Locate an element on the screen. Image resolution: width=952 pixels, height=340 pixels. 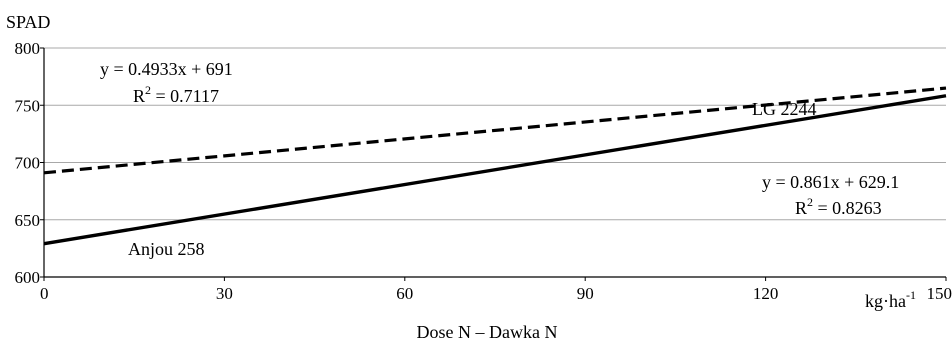
r-squared-anjou-258-superscript: 2 is located at coordinates (810, 202).